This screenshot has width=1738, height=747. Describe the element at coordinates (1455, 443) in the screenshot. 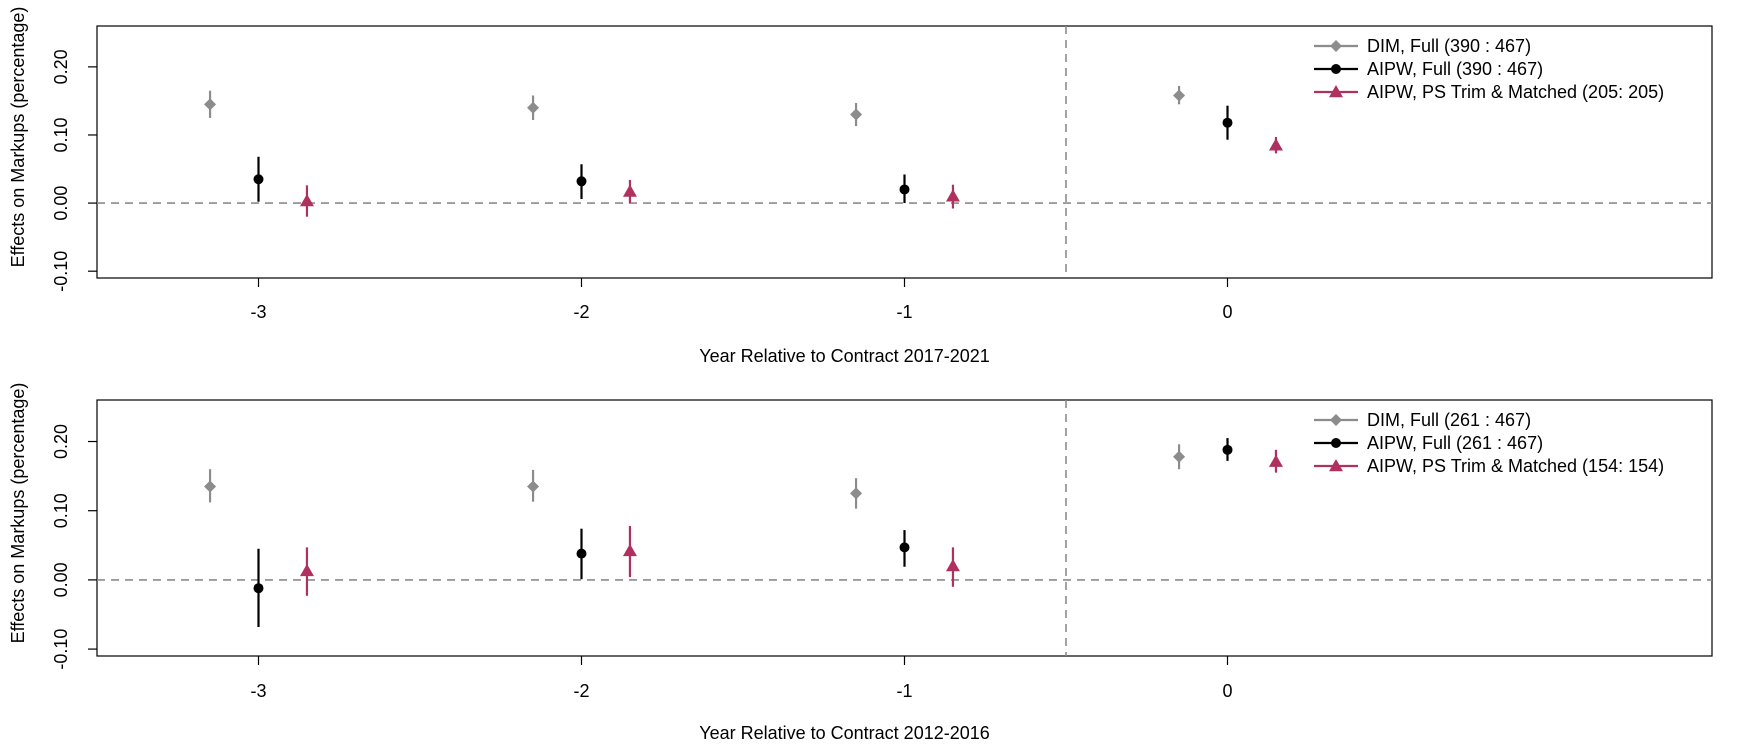

I see `legend-entry: AIPW, Full (261 : 467)` at that location.